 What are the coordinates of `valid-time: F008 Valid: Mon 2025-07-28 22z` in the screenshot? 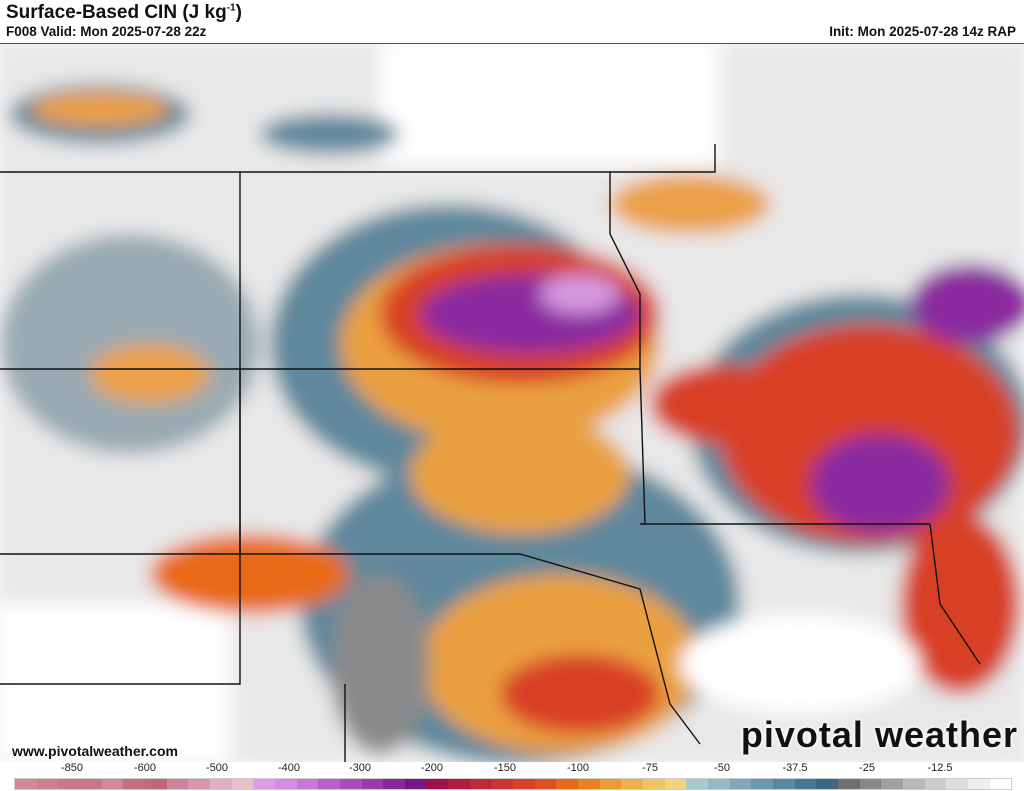 It's located at (106, 31).